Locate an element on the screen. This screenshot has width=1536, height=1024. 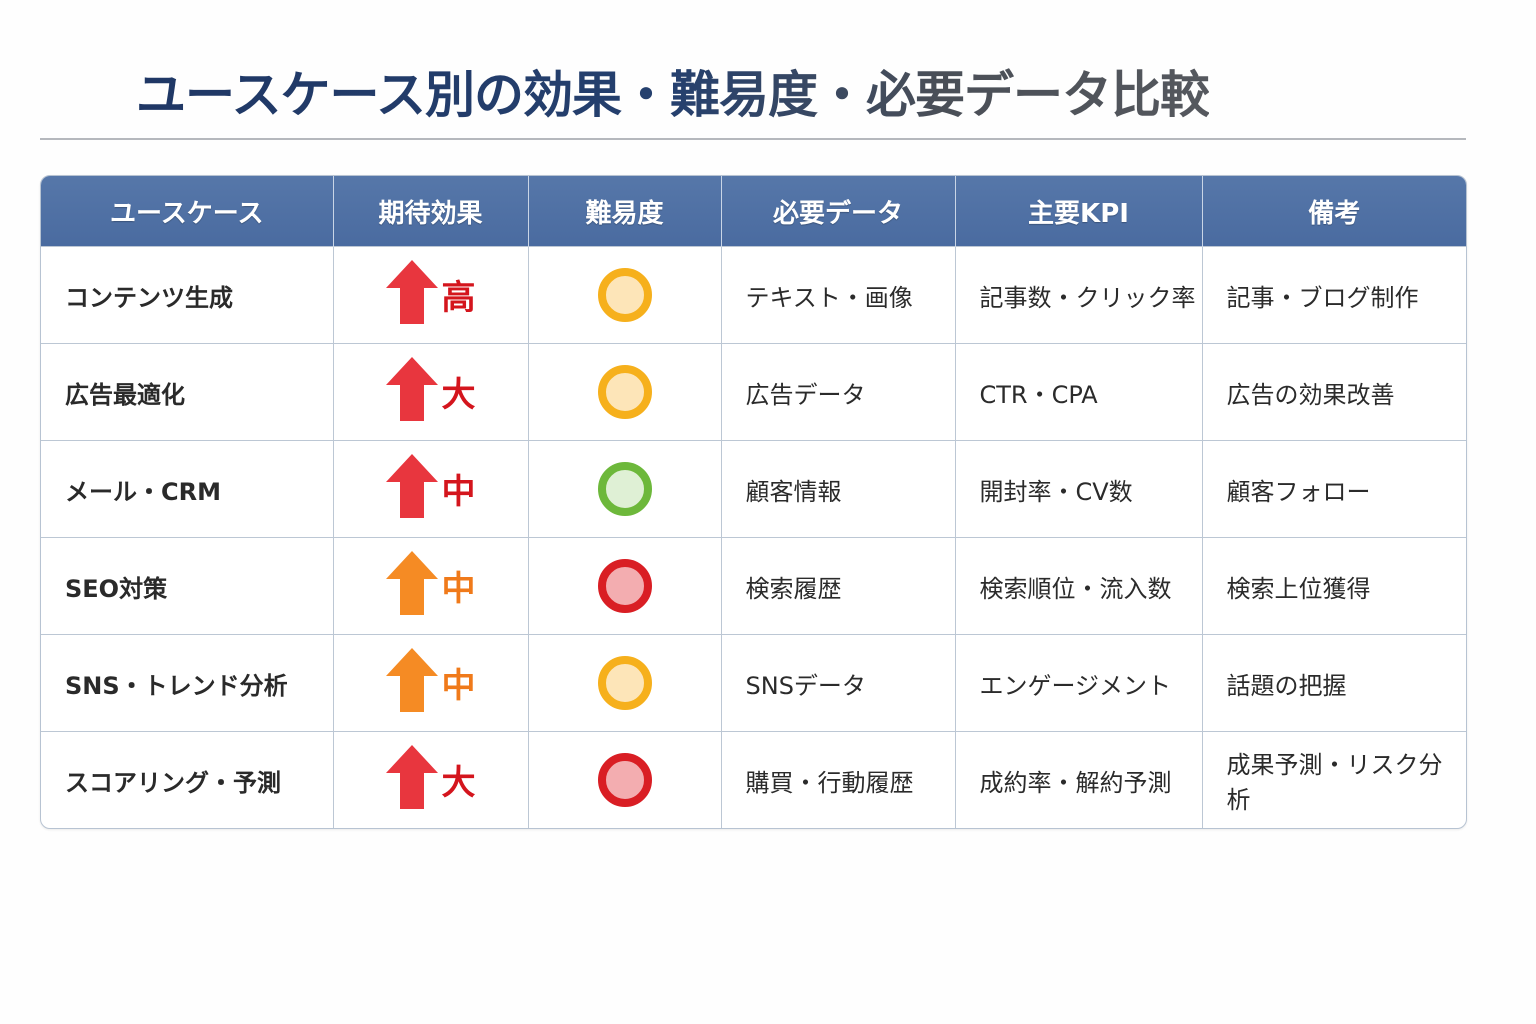
note-cell: 広告の効果改善 is located at coordinates (1334, 392).